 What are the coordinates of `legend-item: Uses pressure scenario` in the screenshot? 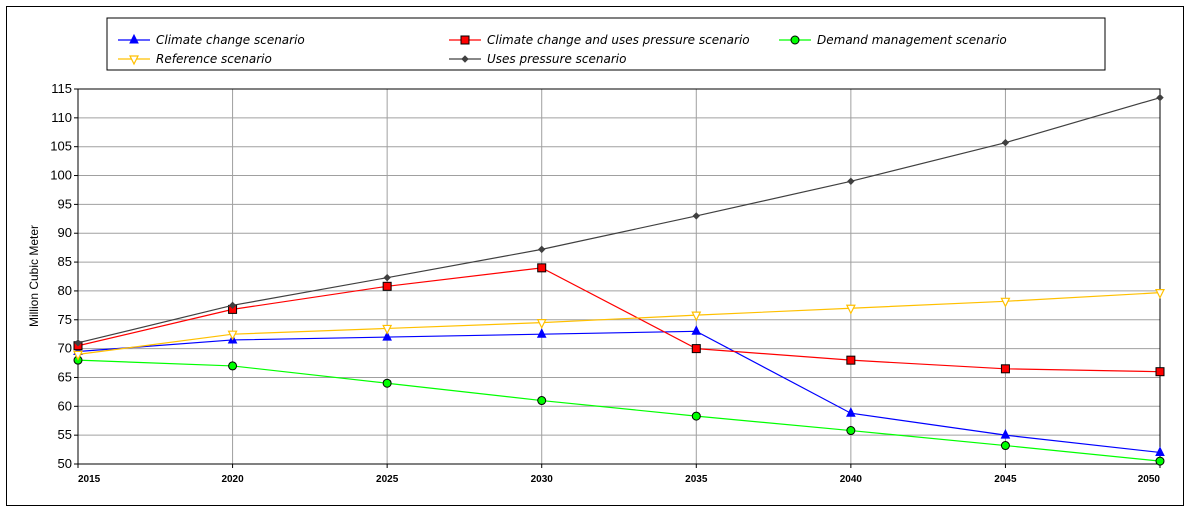 It's located at (537, 59).